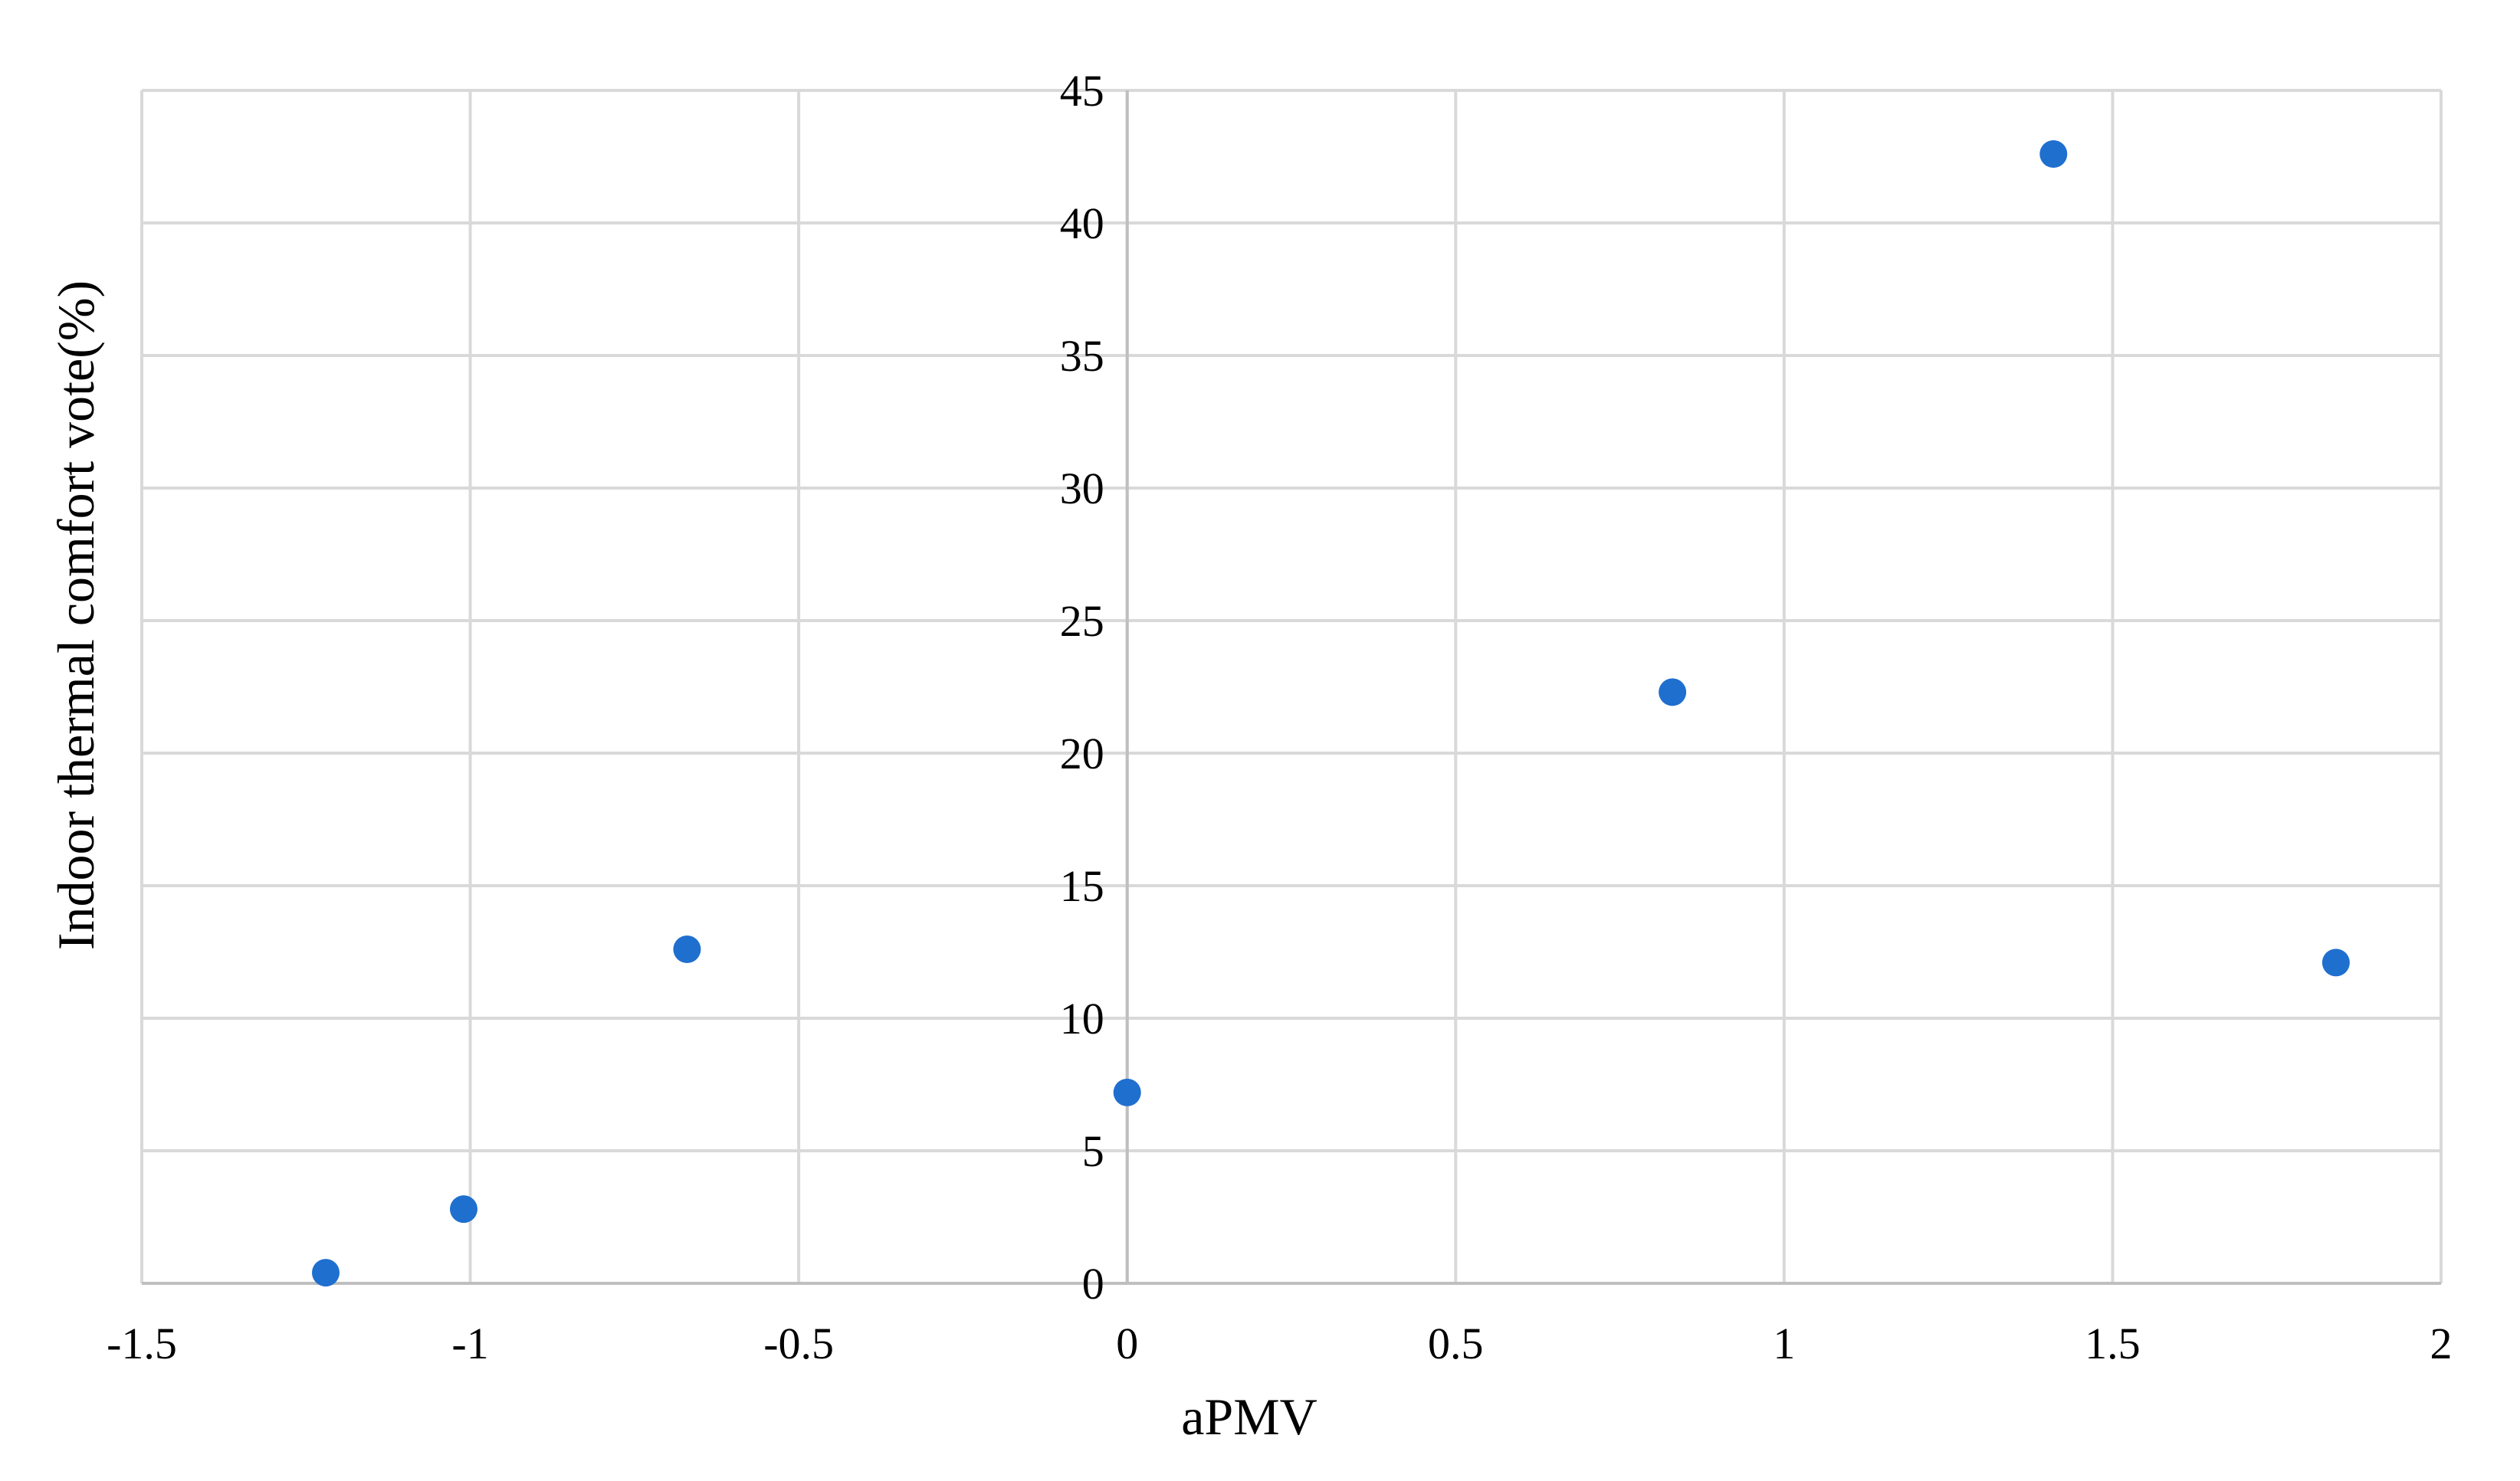 This screenshot has width=2520, height=1481. I want to click on y-tick-label: 40, so click(1082, 223).